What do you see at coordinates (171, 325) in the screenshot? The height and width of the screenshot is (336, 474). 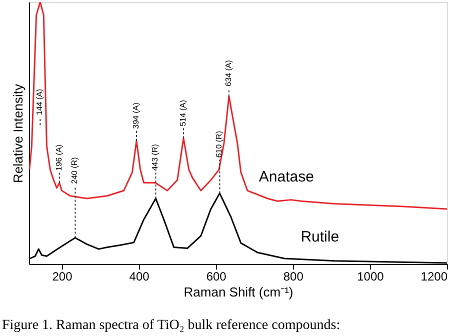 I see `caption: Figure 1. Raman spectra of TiO₂ bulk reference compounds:` at bounding box center [171, 325].